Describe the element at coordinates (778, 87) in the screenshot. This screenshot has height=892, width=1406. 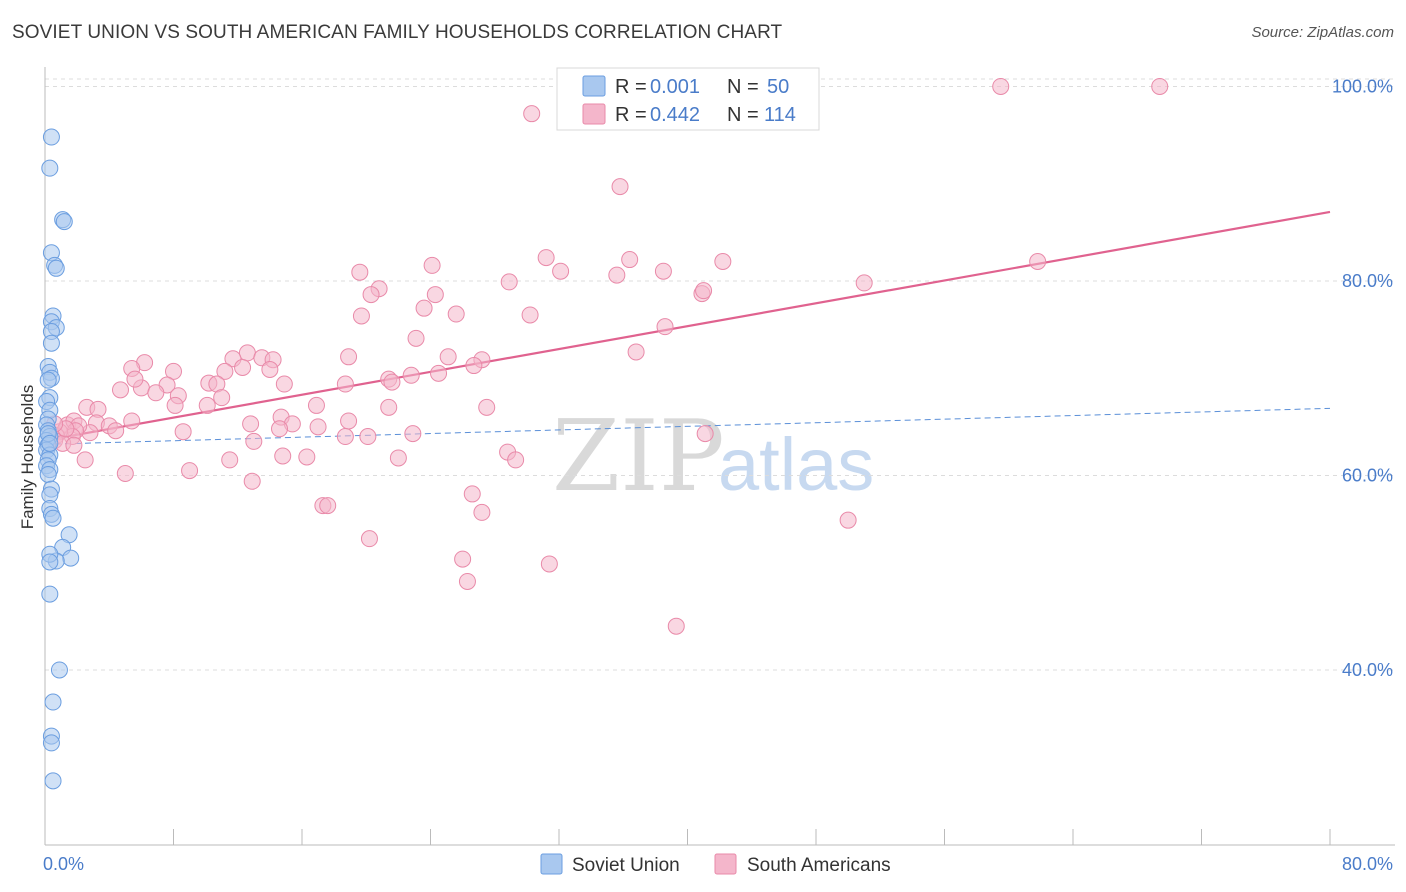
I see `legend-n-value-soviet: 50` at that location.